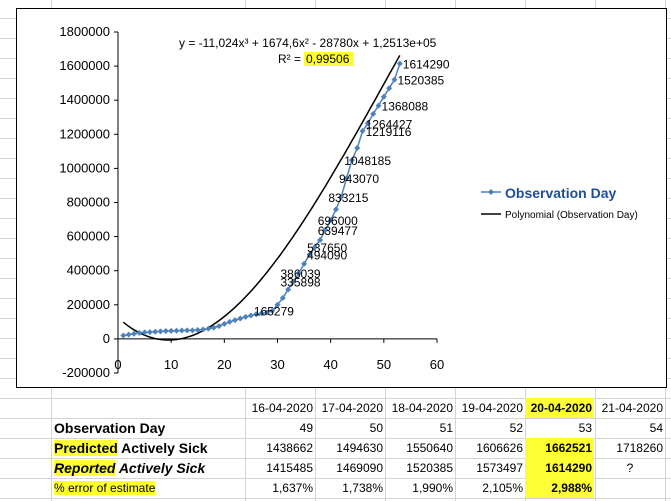 The width and height of the screenshot is (671, 501). Describe the element at coordinates (162, 448) in the screenshot. I see `row-label-rest: Actively Sick` at that location.